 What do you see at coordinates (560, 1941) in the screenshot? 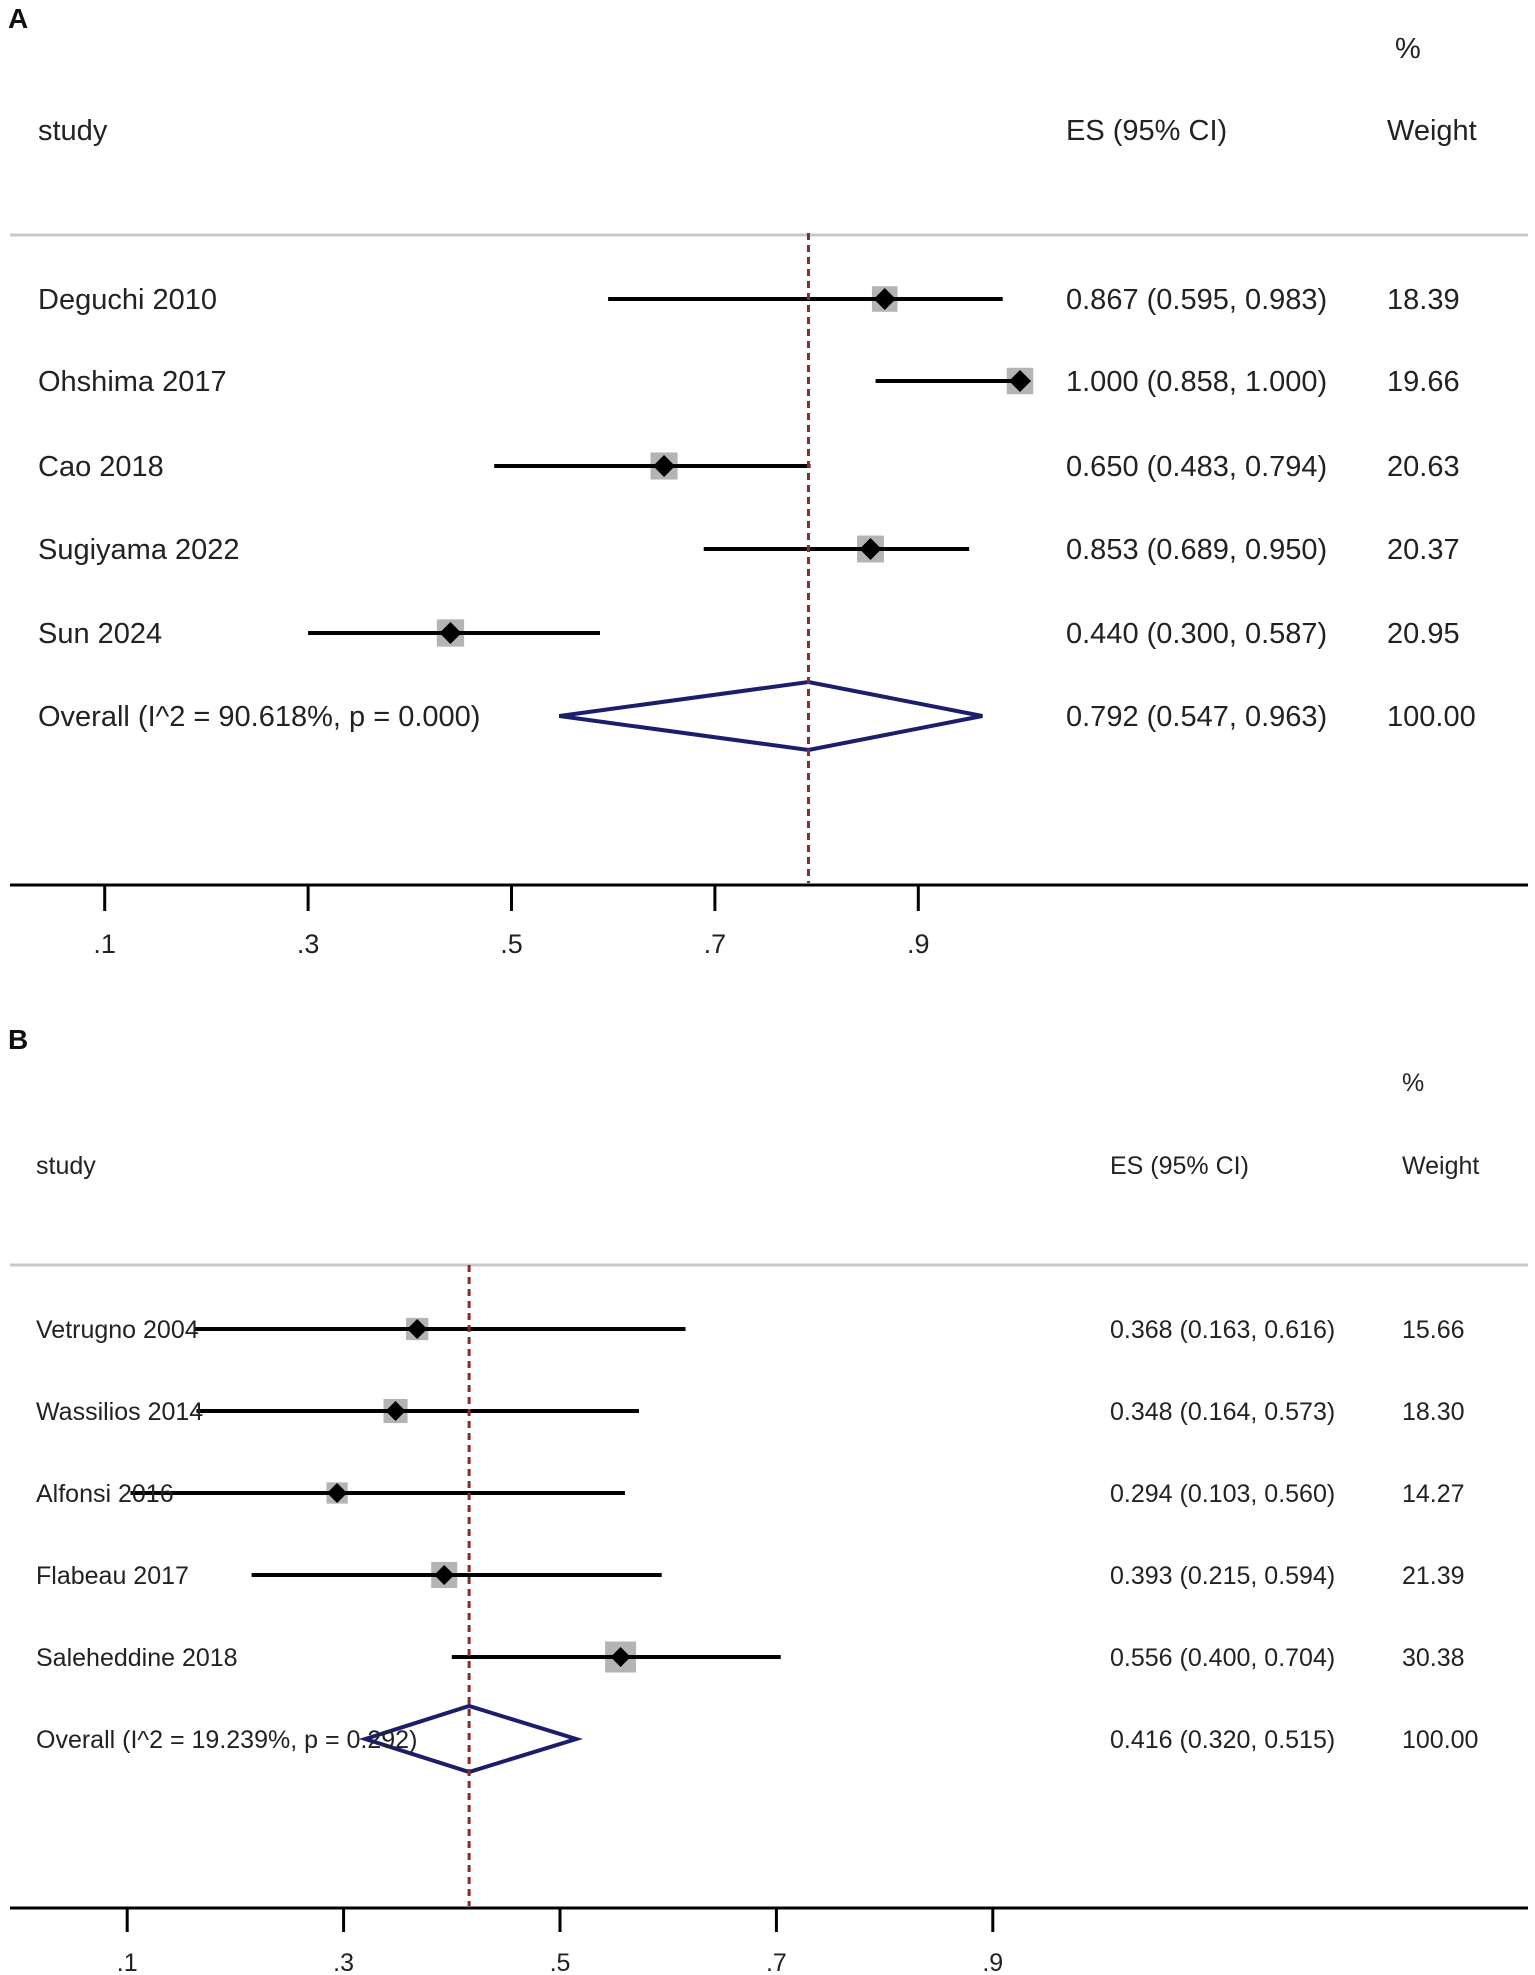
I see `x-axis-ticks-b: .1 .3 .5 .7 .9` at bounding box center [560, 1941].